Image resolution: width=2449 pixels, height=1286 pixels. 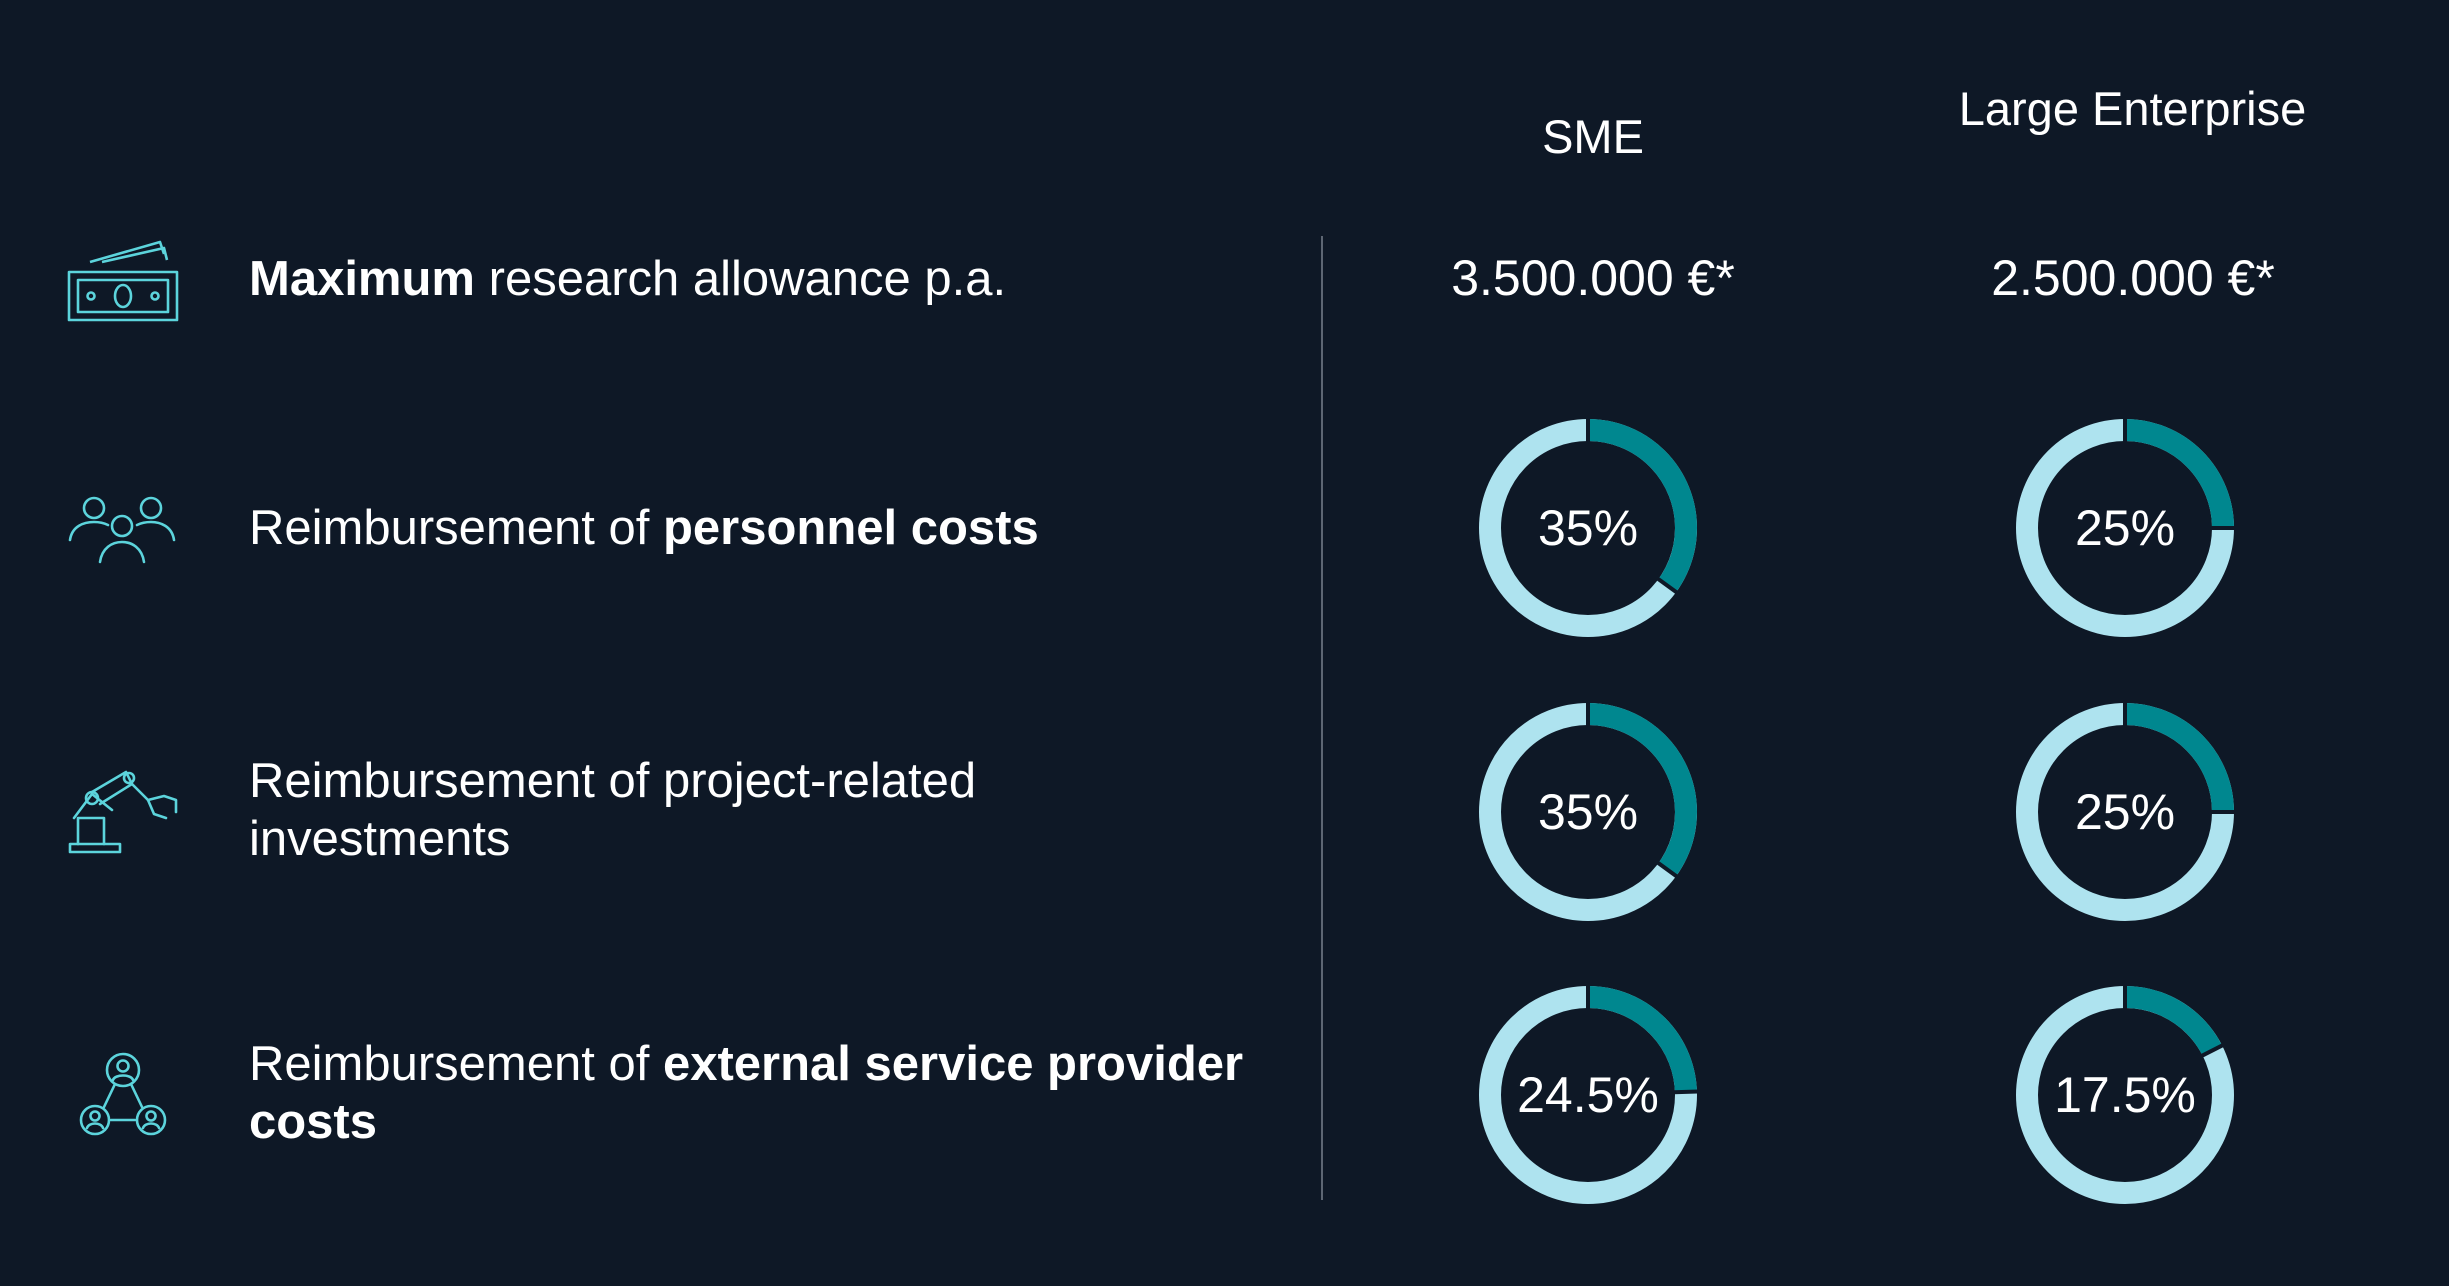 I want to click on donut-label: 24.5%, so click(x=1588, y=1095).